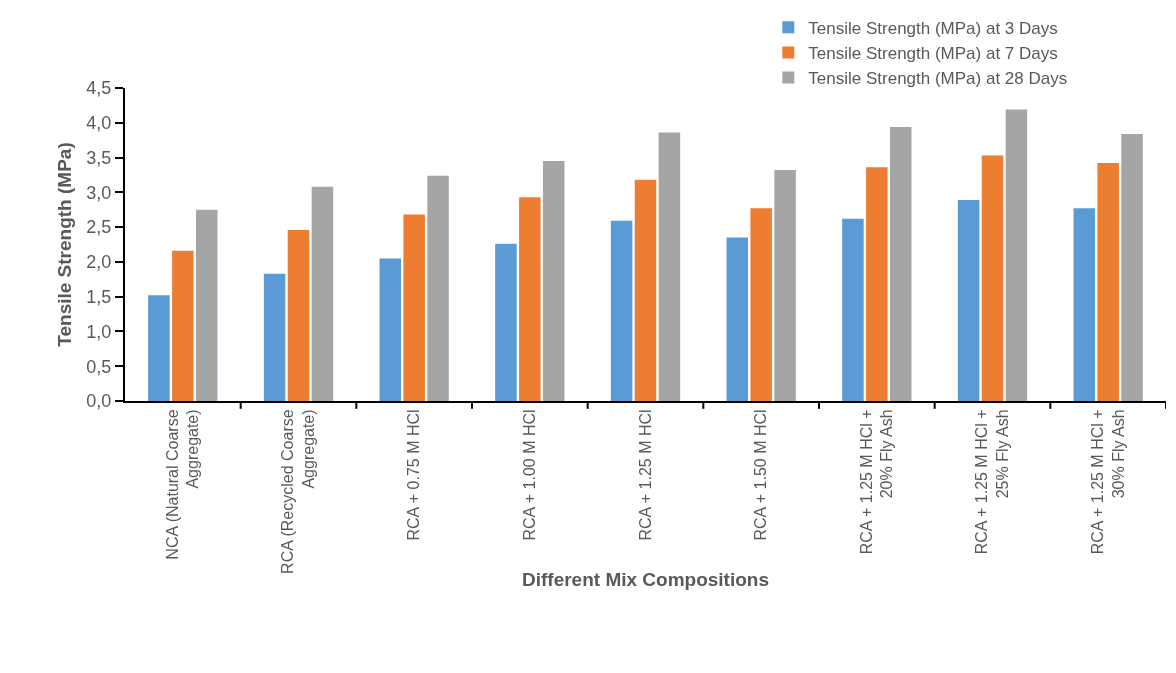 The image size is (1176, 673). I want to click on y-tick-label: 2,5, so click(99, 227).